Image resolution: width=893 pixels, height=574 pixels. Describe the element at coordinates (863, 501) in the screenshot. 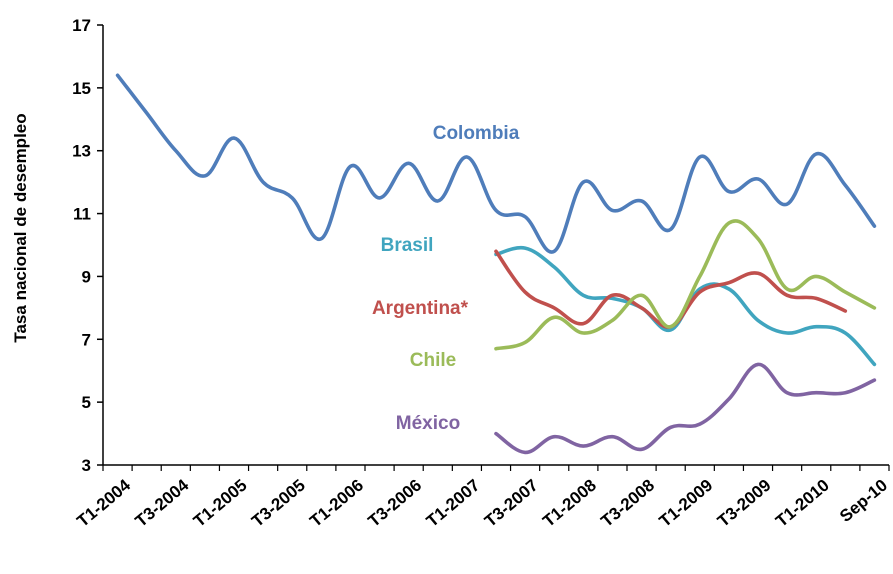

I see `x-tick-label: Sep-10` at that location.